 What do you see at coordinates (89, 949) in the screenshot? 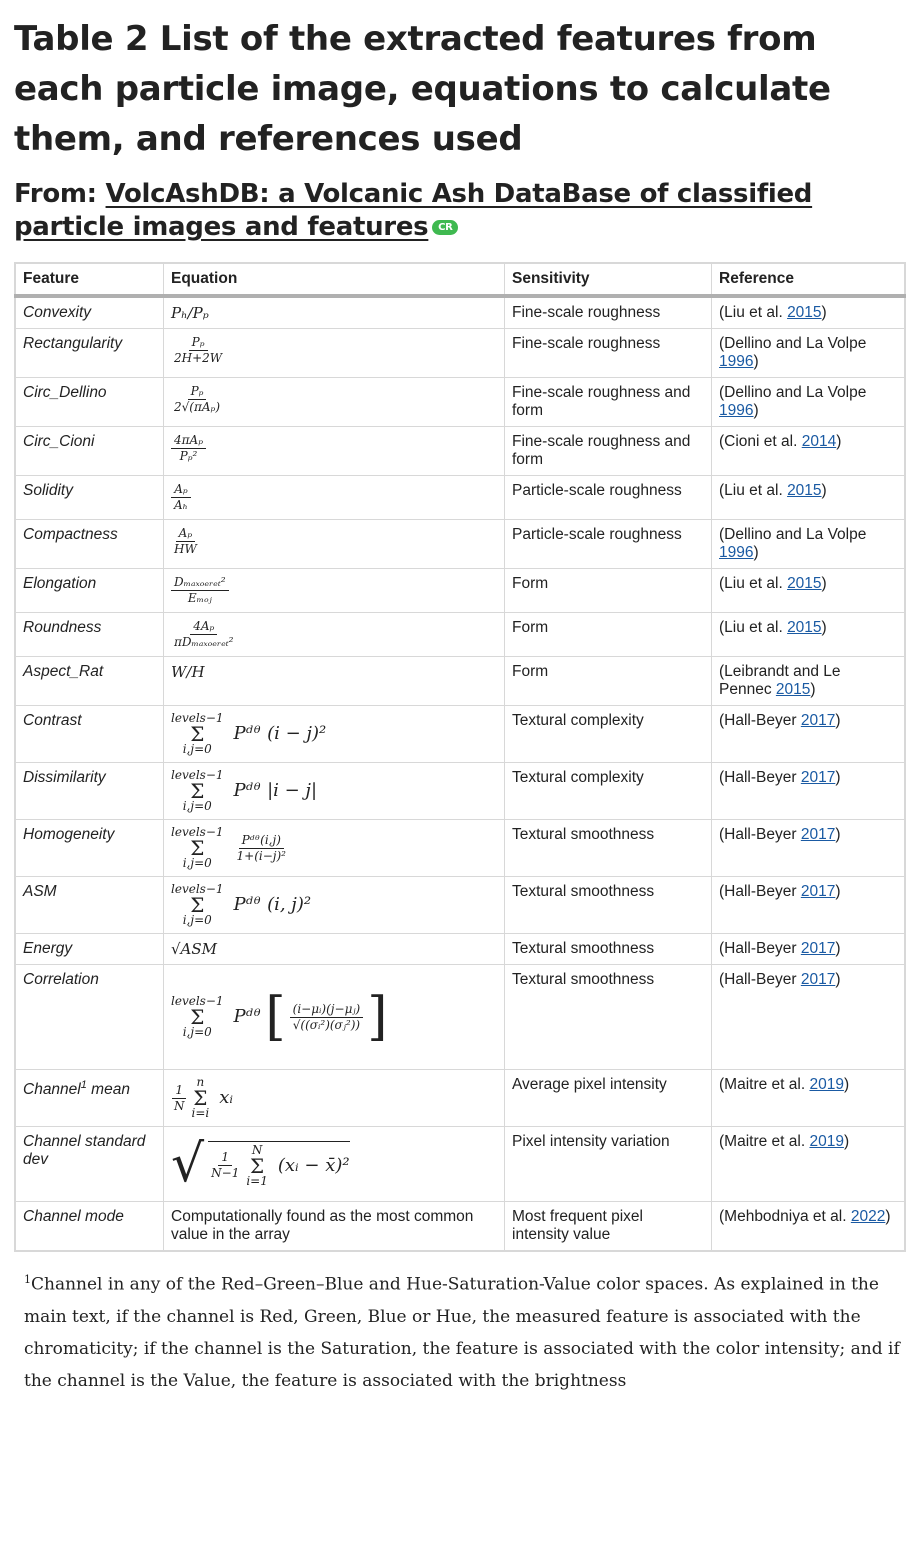
I see `feature-name: Energy` at bounding box center [89, 949].